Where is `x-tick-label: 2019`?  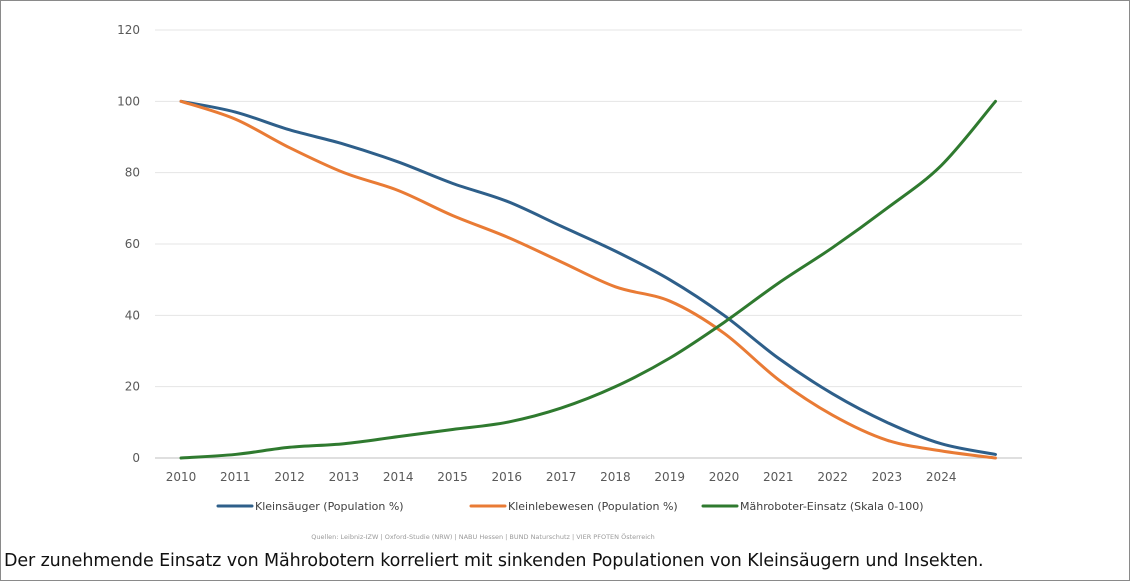
x-tick-label: 2019 is located at coordinates (669, 477).